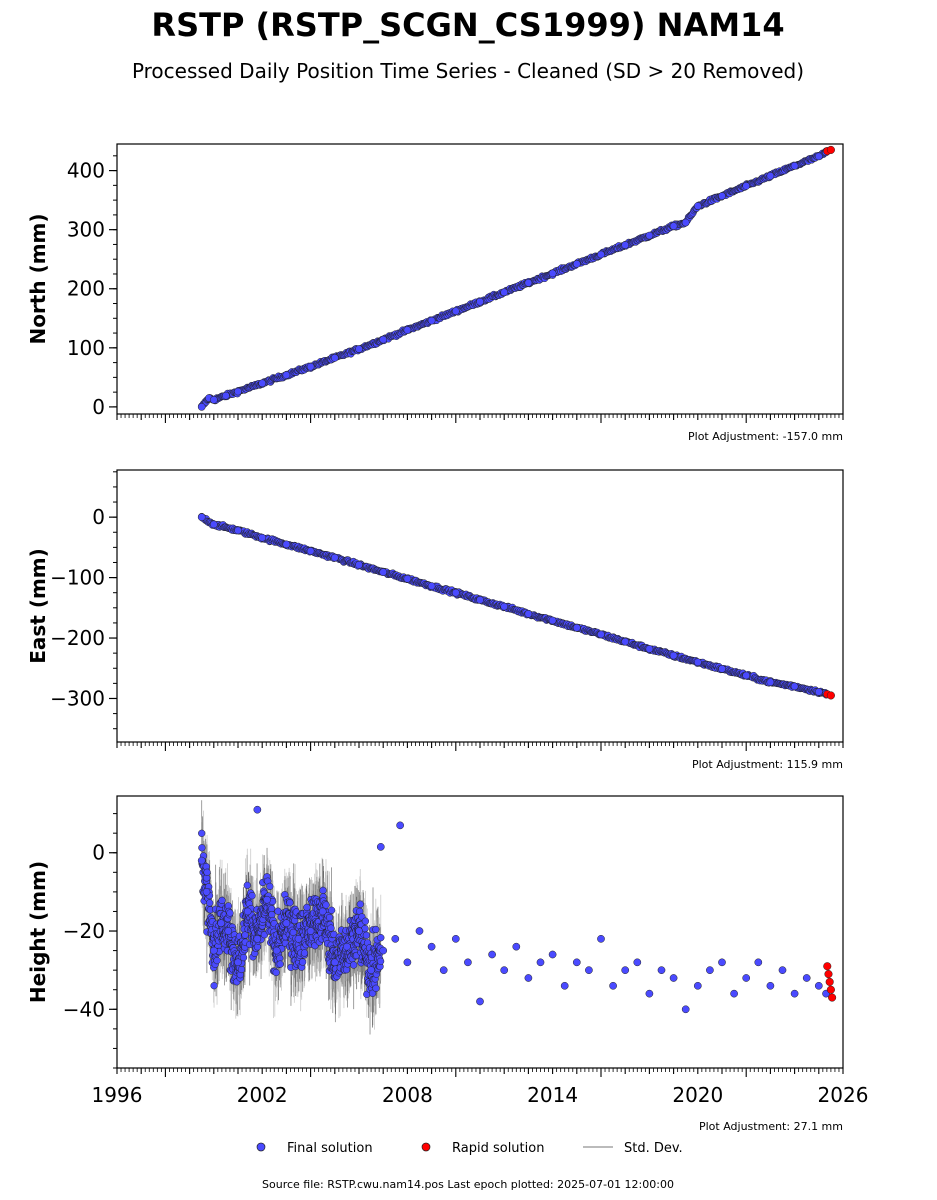  What do you see at coordinates (771, 1126) in the screenshot?
I see `plot-adjustment: Plot Adjustment: 27.1 mm` at bounding box center [771, 1126].